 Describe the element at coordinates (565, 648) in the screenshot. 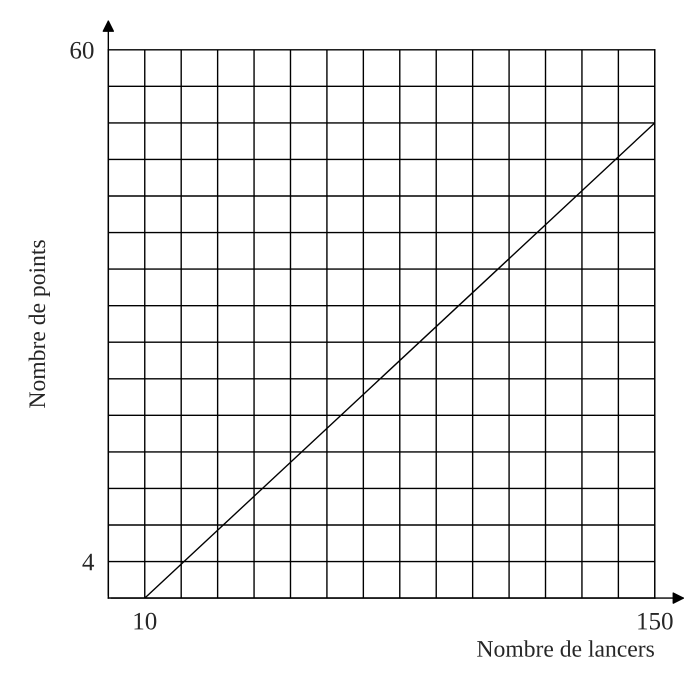

I see `x-axis-title: Nombre de lancers` at that location.